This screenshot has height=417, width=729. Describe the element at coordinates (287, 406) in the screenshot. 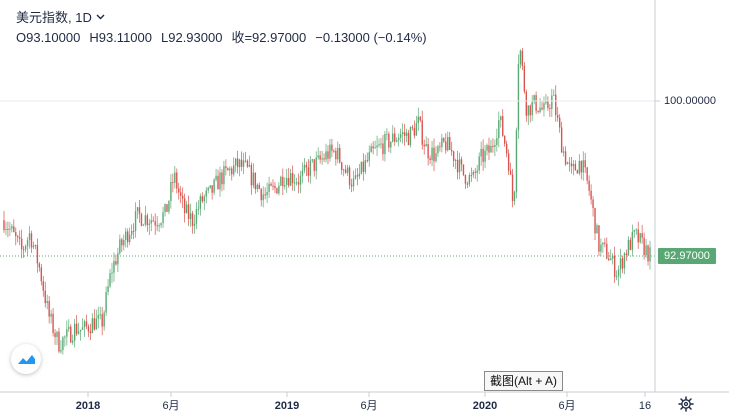

I see `x-tick-label: 2019` at that location.